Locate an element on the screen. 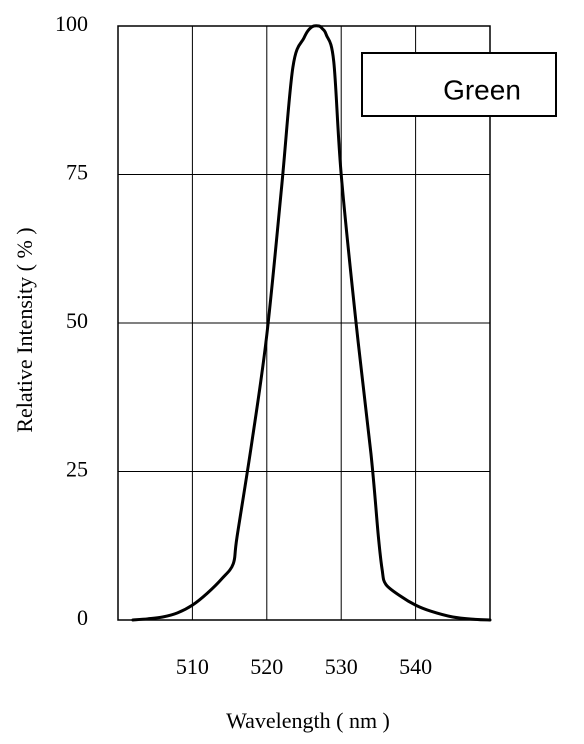 This screenshot has height=744, width=584. x-tick-label-540: 540 is located at coordinates (415, 666).